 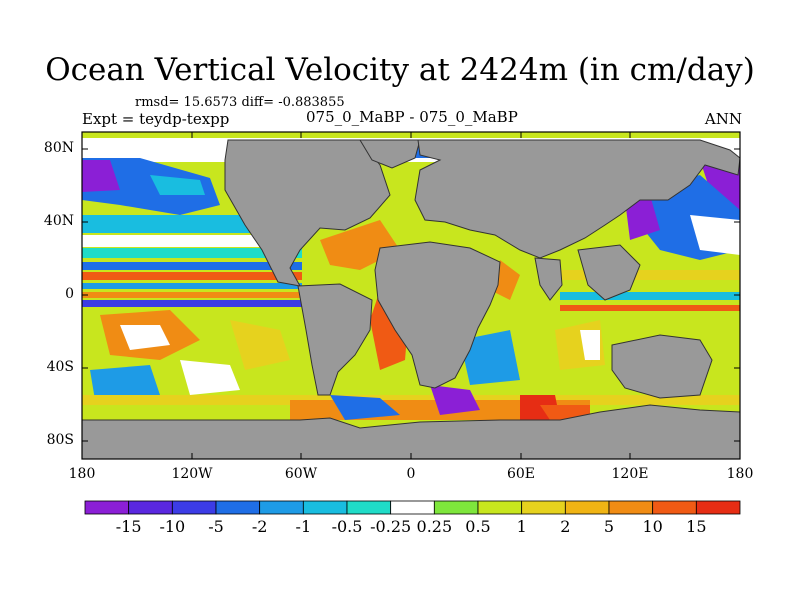 I want to click on africa, so click(x=437, y=315).